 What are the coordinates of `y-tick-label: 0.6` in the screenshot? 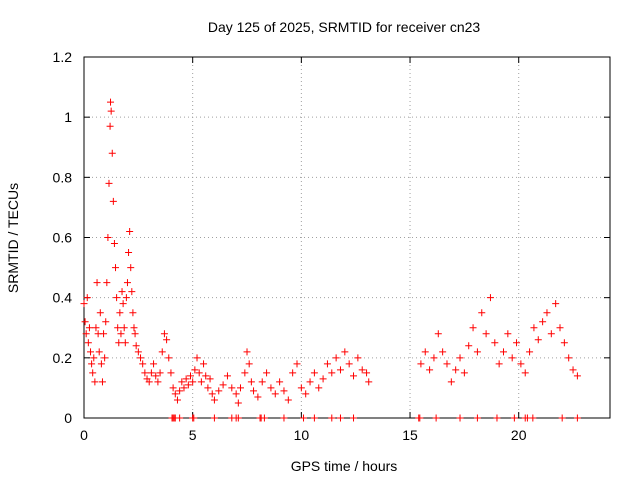 It's located at (63, 238).